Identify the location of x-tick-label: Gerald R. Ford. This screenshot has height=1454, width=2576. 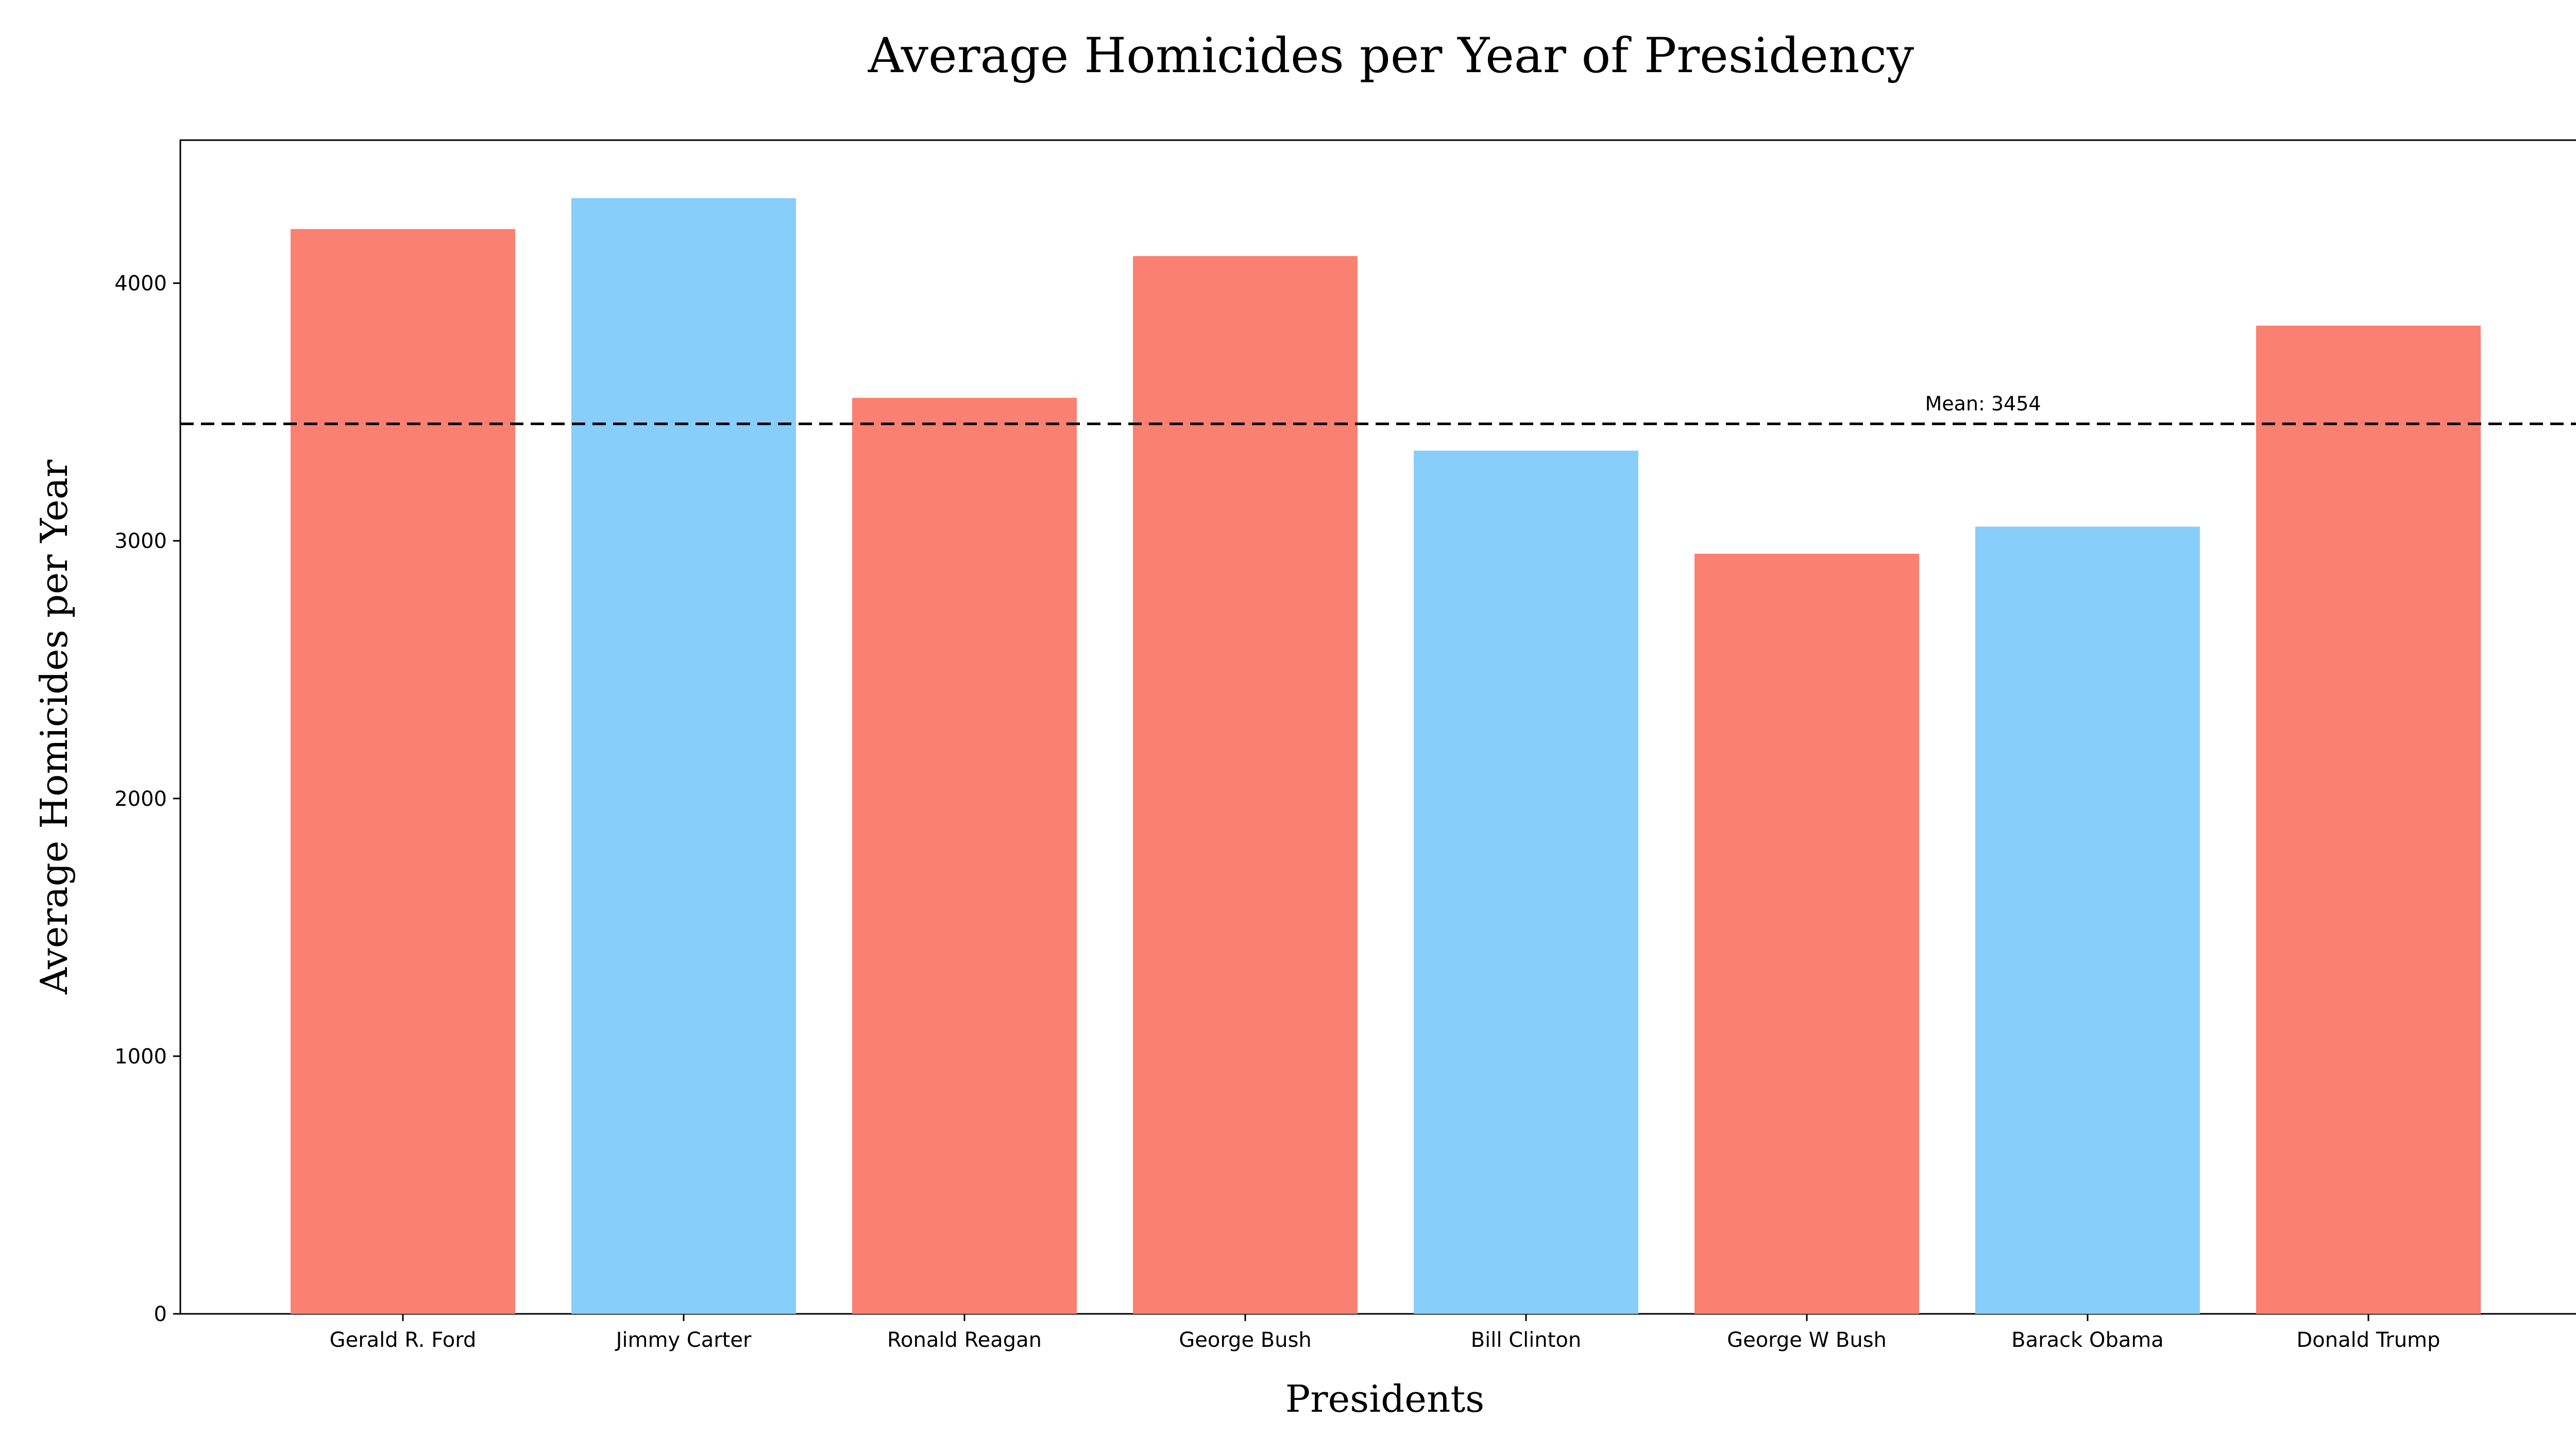
(403, 1340).